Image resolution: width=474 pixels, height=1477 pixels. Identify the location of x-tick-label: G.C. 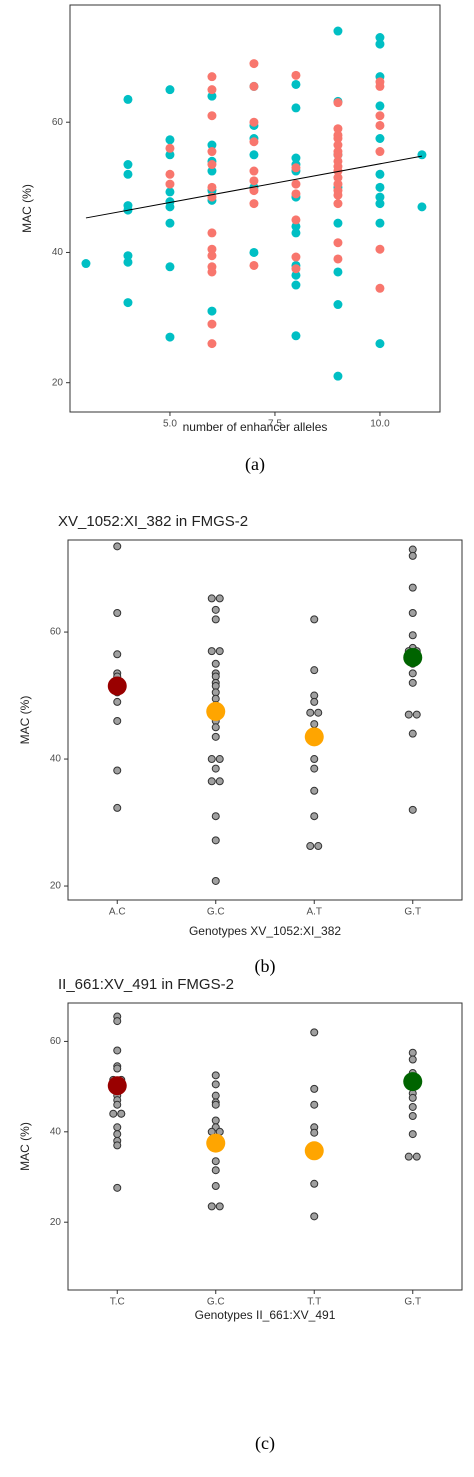
(216, 912).